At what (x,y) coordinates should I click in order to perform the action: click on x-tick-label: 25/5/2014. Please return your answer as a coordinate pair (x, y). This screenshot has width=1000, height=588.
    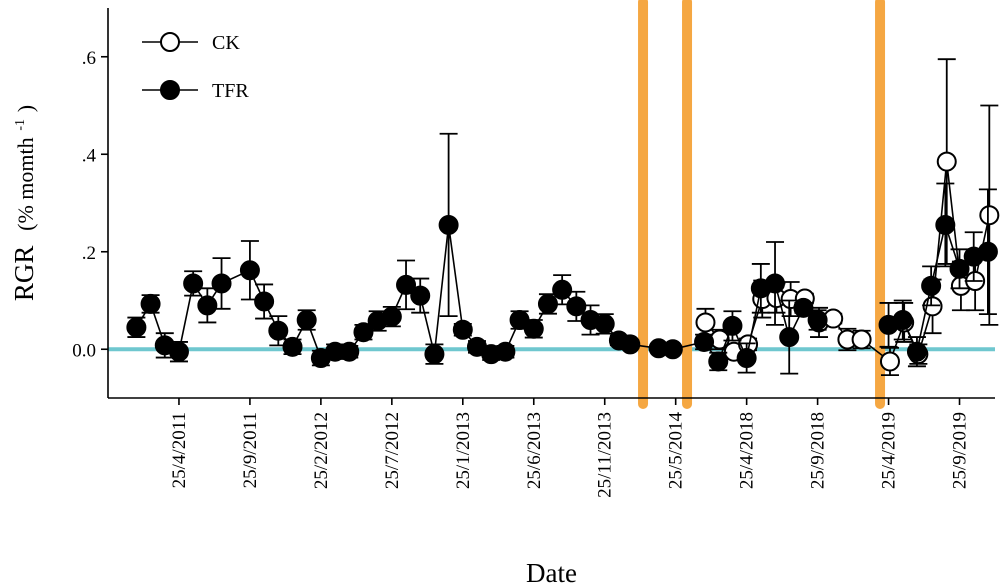
    Looking at the image, I should click on (676, 451).